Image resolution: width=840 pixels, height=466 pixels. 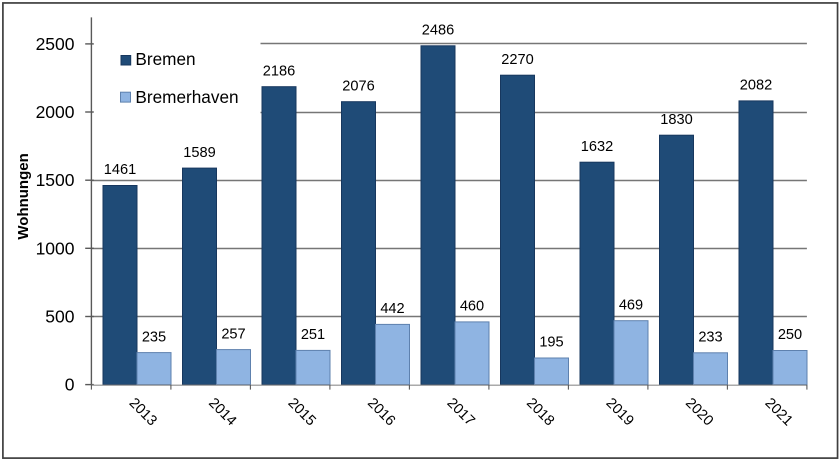 I want to click on svg-text: 235, so click(x=154, y=337).